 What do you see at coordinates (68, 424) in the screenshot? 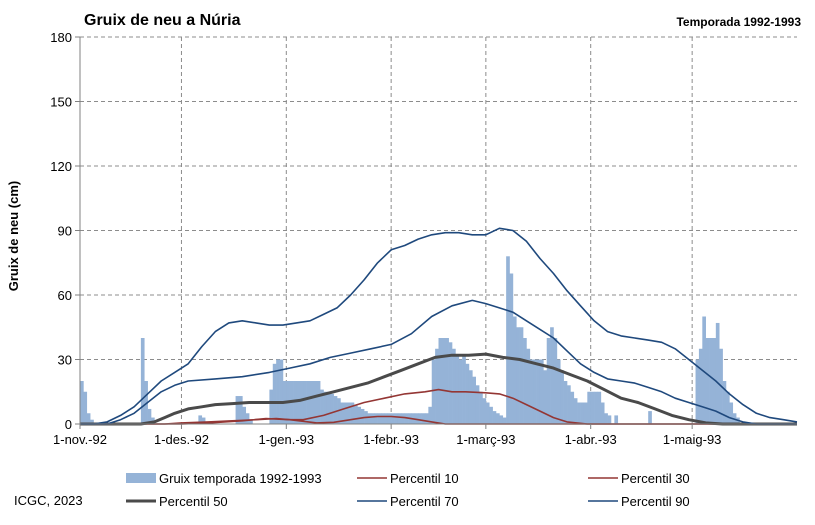
I see `y-tick-label: 0` at bounding box center [68, 424].